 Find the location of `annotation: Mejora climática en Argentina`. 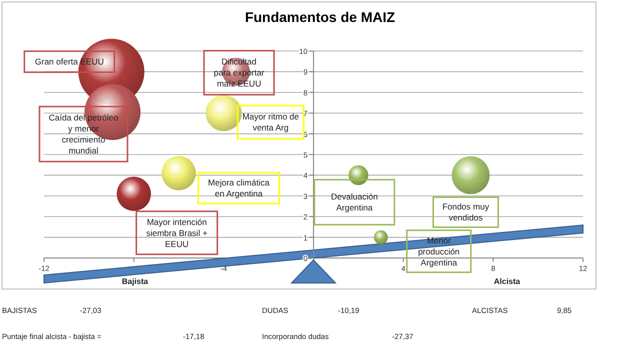

annotation: Mejora climática en Argentina is located at coordinates (239, 188).